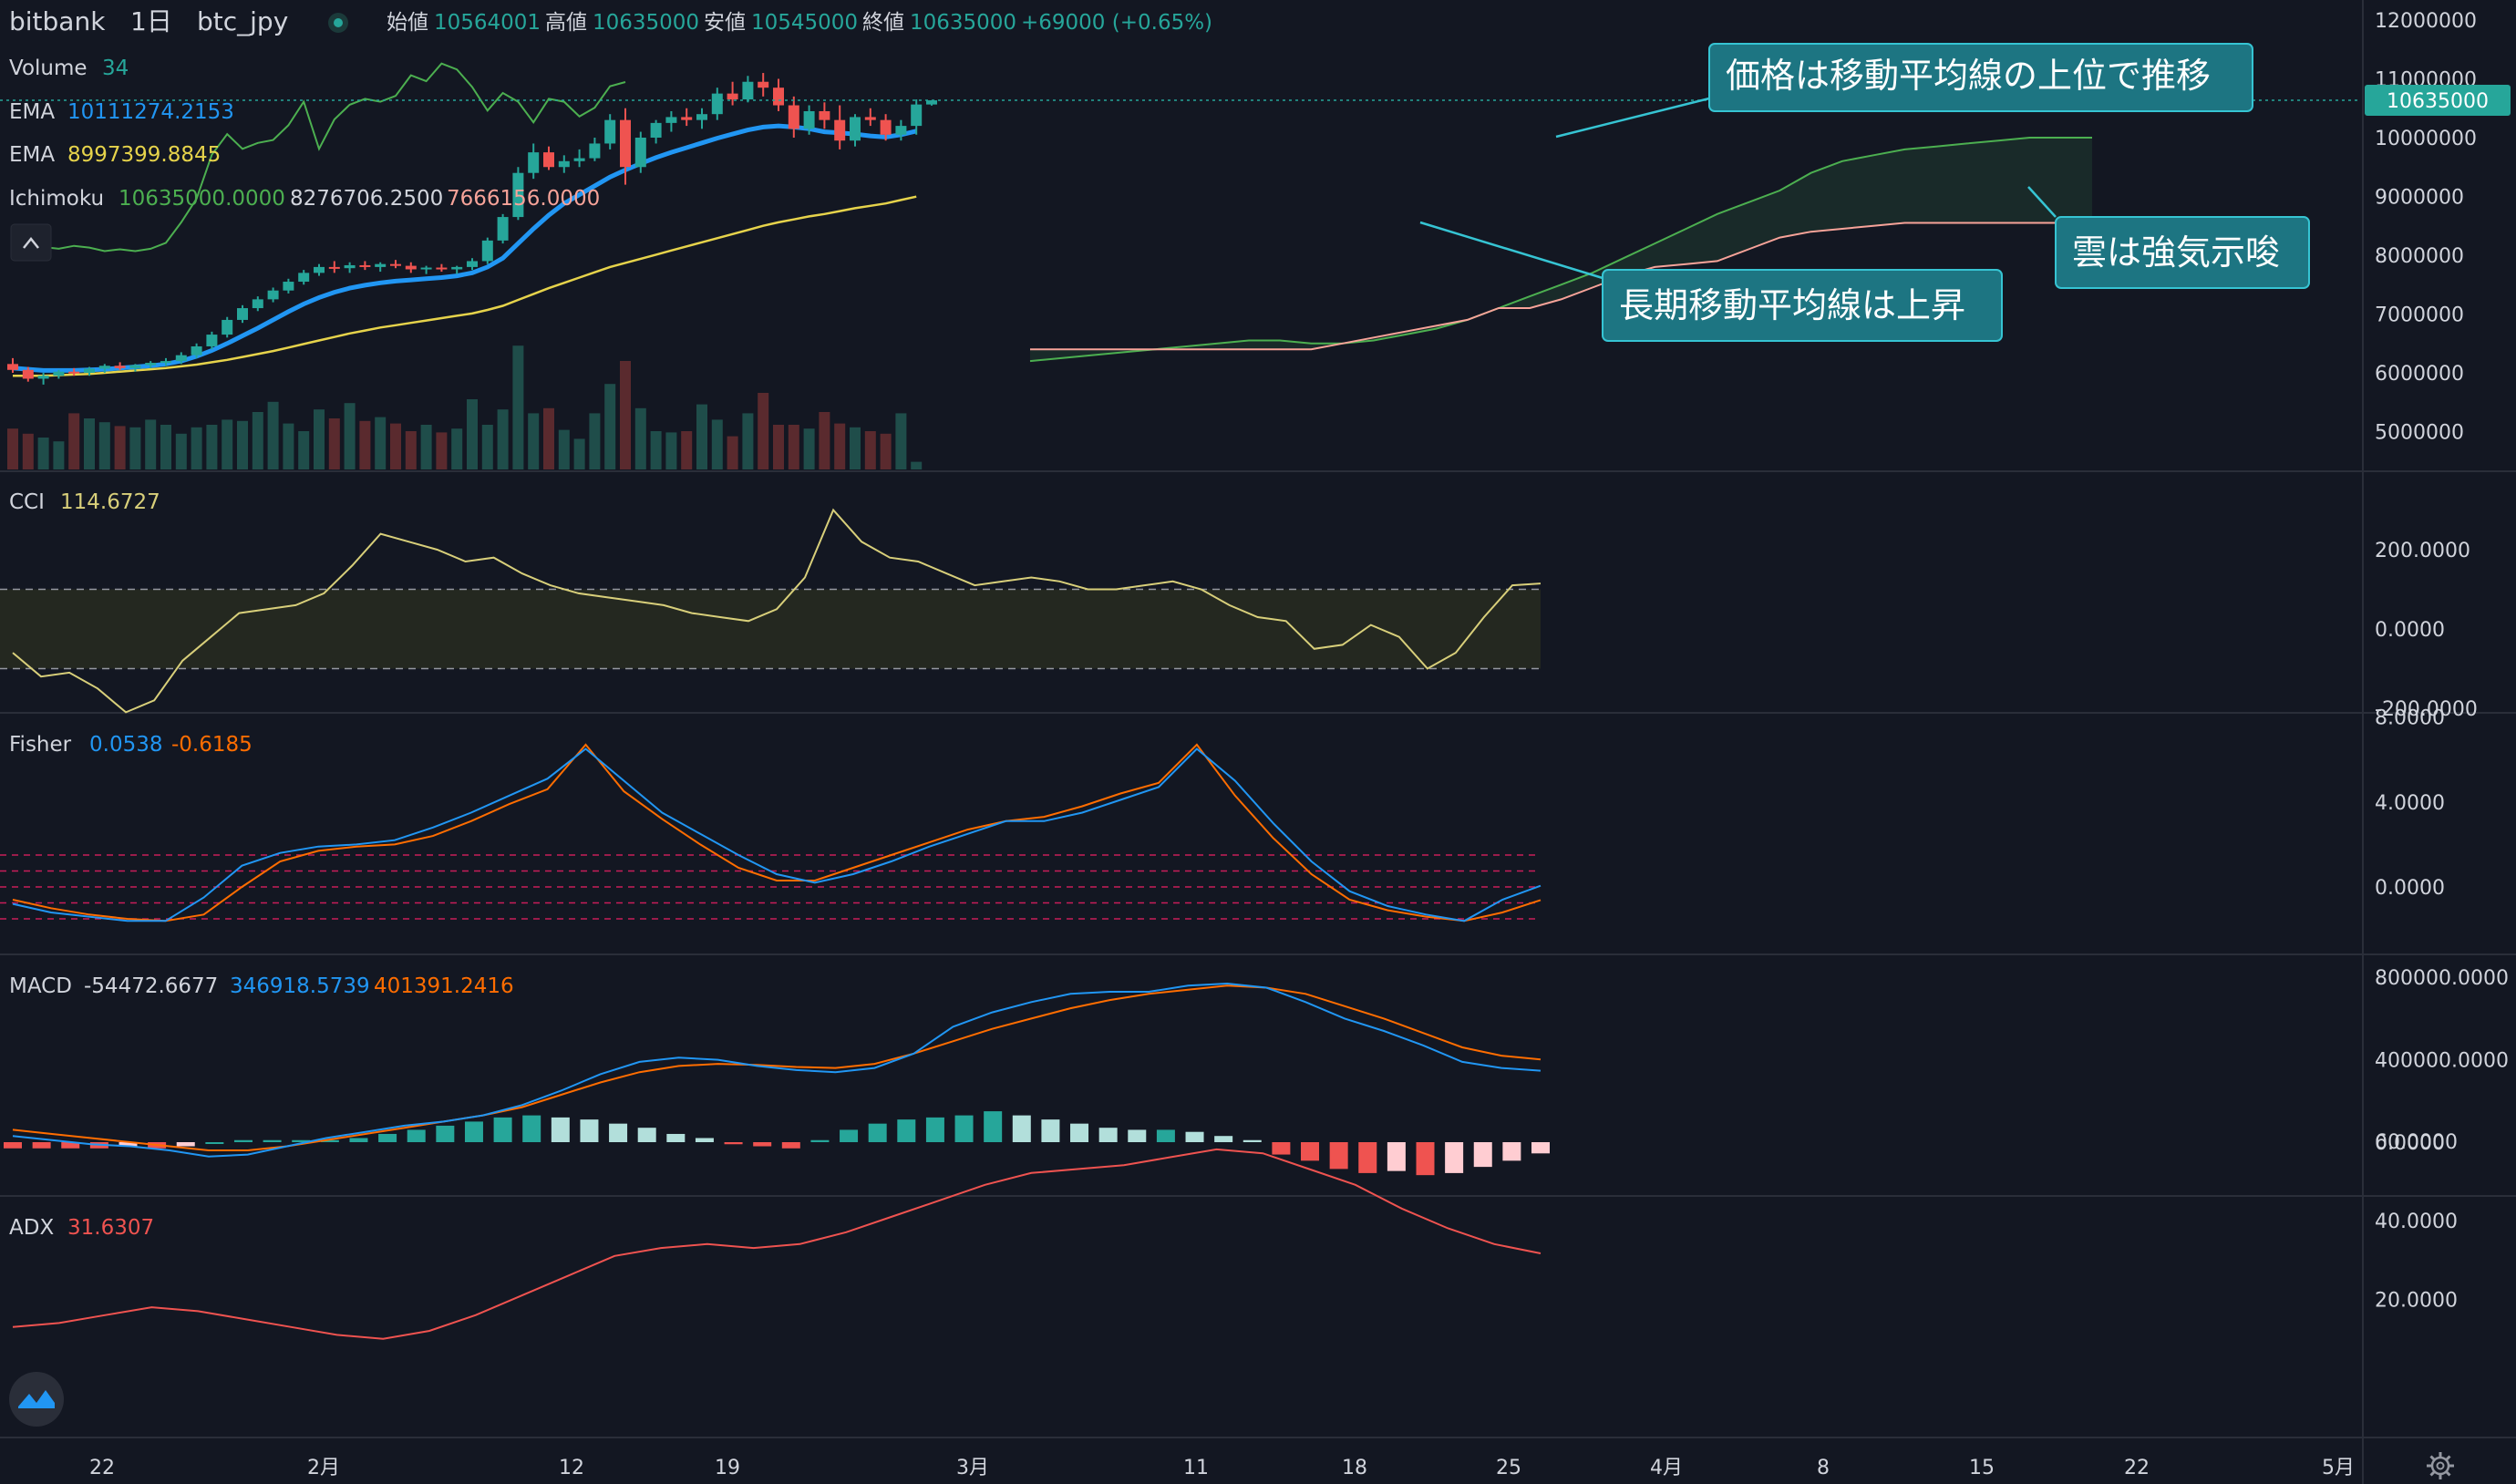  I want to click on current-price-label: 10635000, so click(2438, 101).